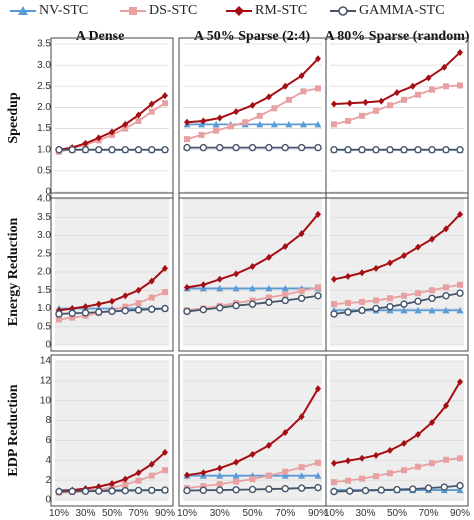 Image resolution: width=474 pixels, height=520 pixels. I want to click on y-tick-label: 10, so click(46, 400).